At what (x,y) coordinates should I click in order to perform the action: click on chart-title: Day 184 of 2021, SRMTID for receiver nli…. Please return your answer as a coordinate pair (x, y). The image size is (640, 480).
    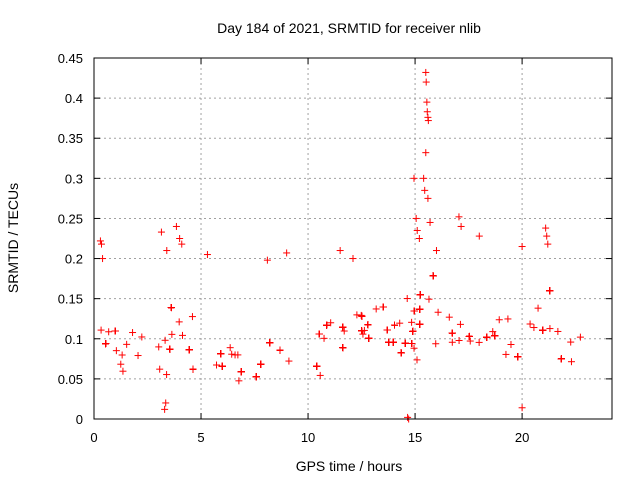
    Looking at the image, I should click on (349, 28).